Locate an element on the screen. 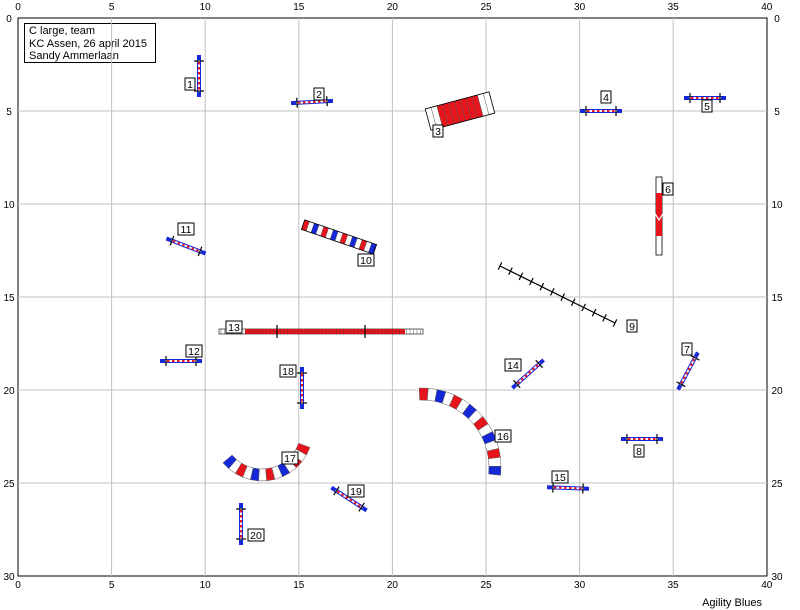  obstacle-label-10: 10 is located at coordinates (366, 260).